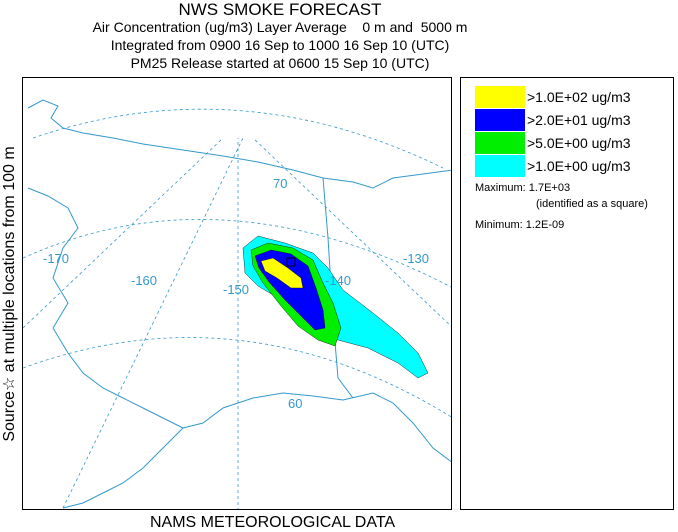 This screenshot has height=532, width=678. I want to click on met-data-label: NAMS METEOROLOGICAL DATA, so click(273, 522).